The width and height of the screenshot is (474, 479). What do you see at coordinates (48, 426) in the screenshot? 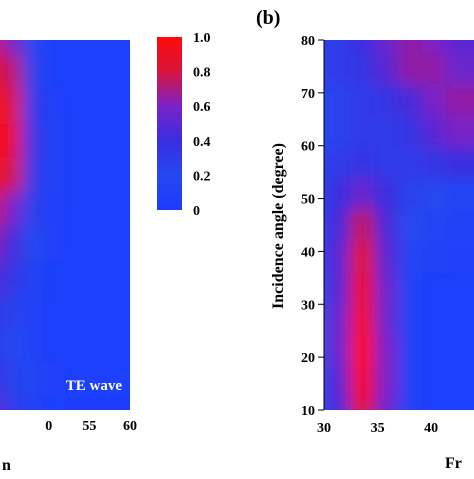
I see `panel-a-x-tick-label: 0` at bounding box center [48, 426].